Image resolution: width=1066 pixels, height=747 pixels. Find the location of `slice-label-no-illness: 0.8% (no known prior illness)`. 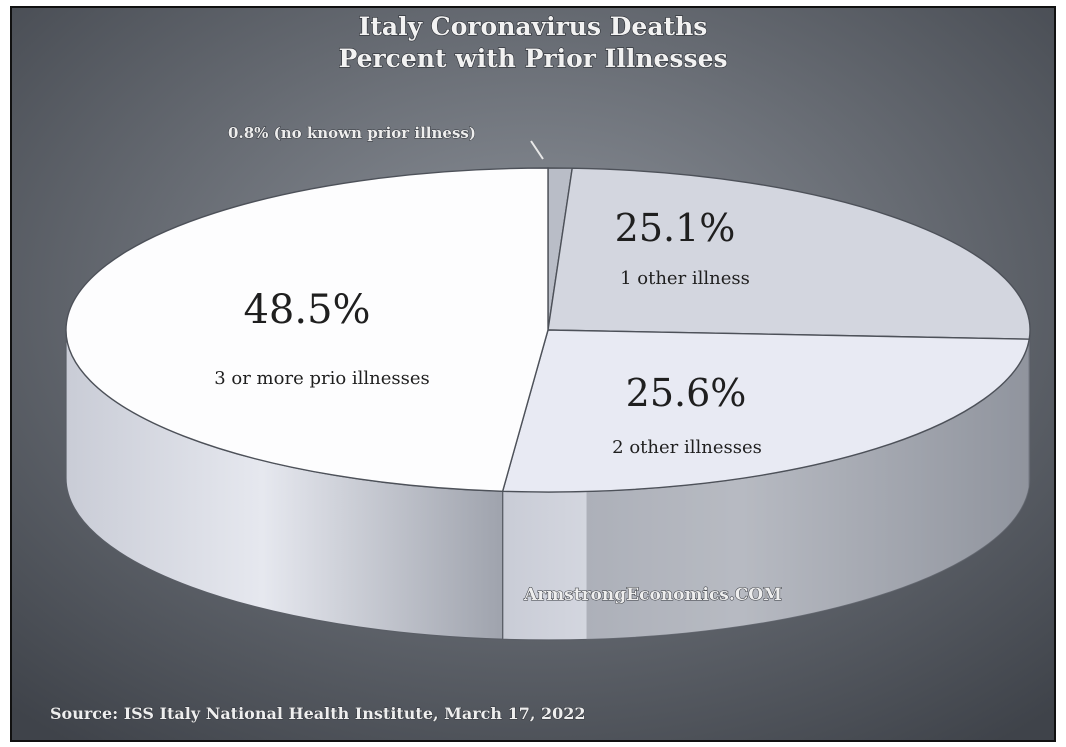

slice-label-no-illness: 0.8% (no known prior illness) is located at coordinates (352, 133).